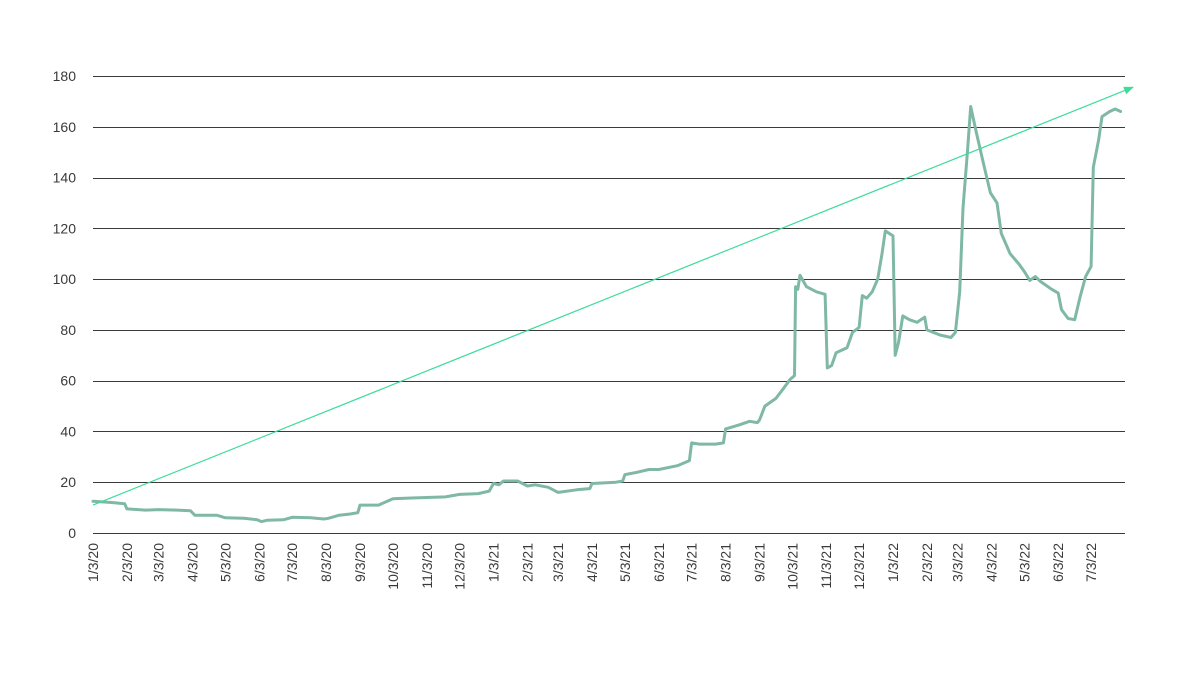 This screenshot has width=1200, height=675. I want to click on x-tick-label: 3/3/20, so click(159, 562).